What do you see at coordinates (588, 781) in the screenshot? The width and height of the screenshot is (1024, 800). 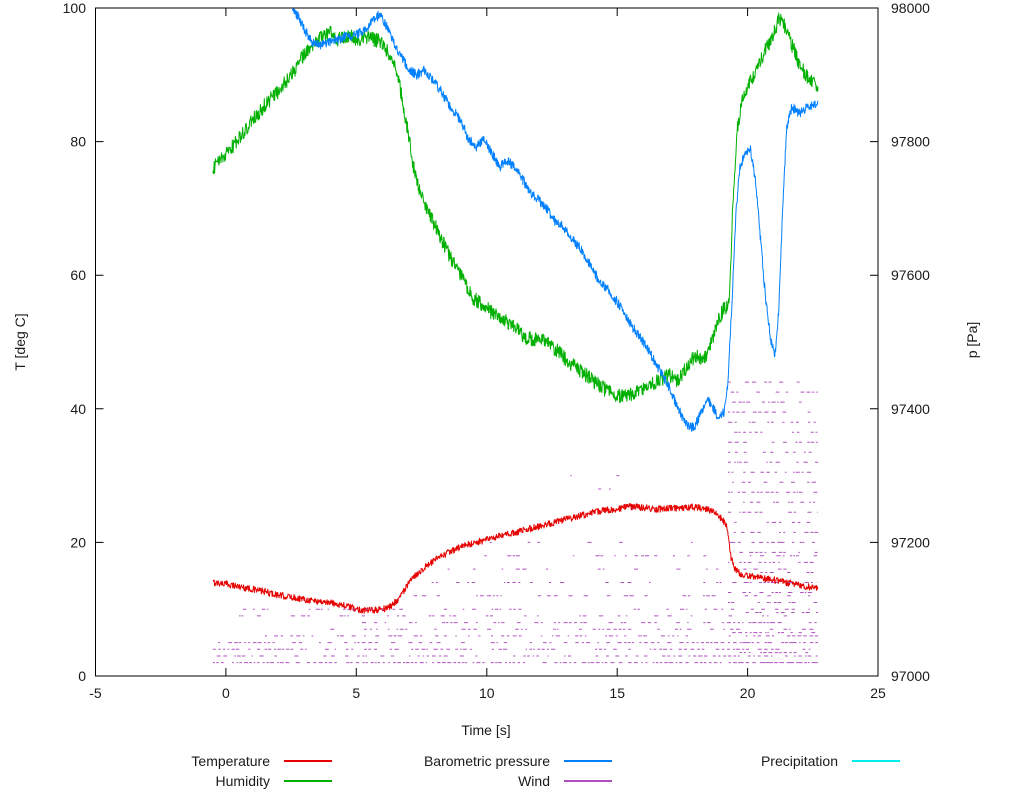 I see `legend-line-wind` at bounding box center [588, 781].